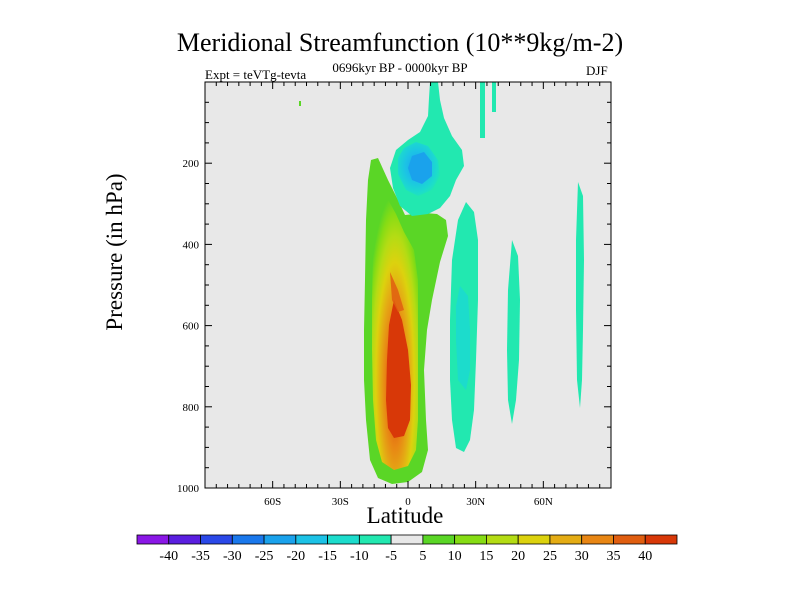  What do you see at coordinates (543, 502) in the screenshot?
I see `x-tick-label: 60N` at bounding box center [543, 502].